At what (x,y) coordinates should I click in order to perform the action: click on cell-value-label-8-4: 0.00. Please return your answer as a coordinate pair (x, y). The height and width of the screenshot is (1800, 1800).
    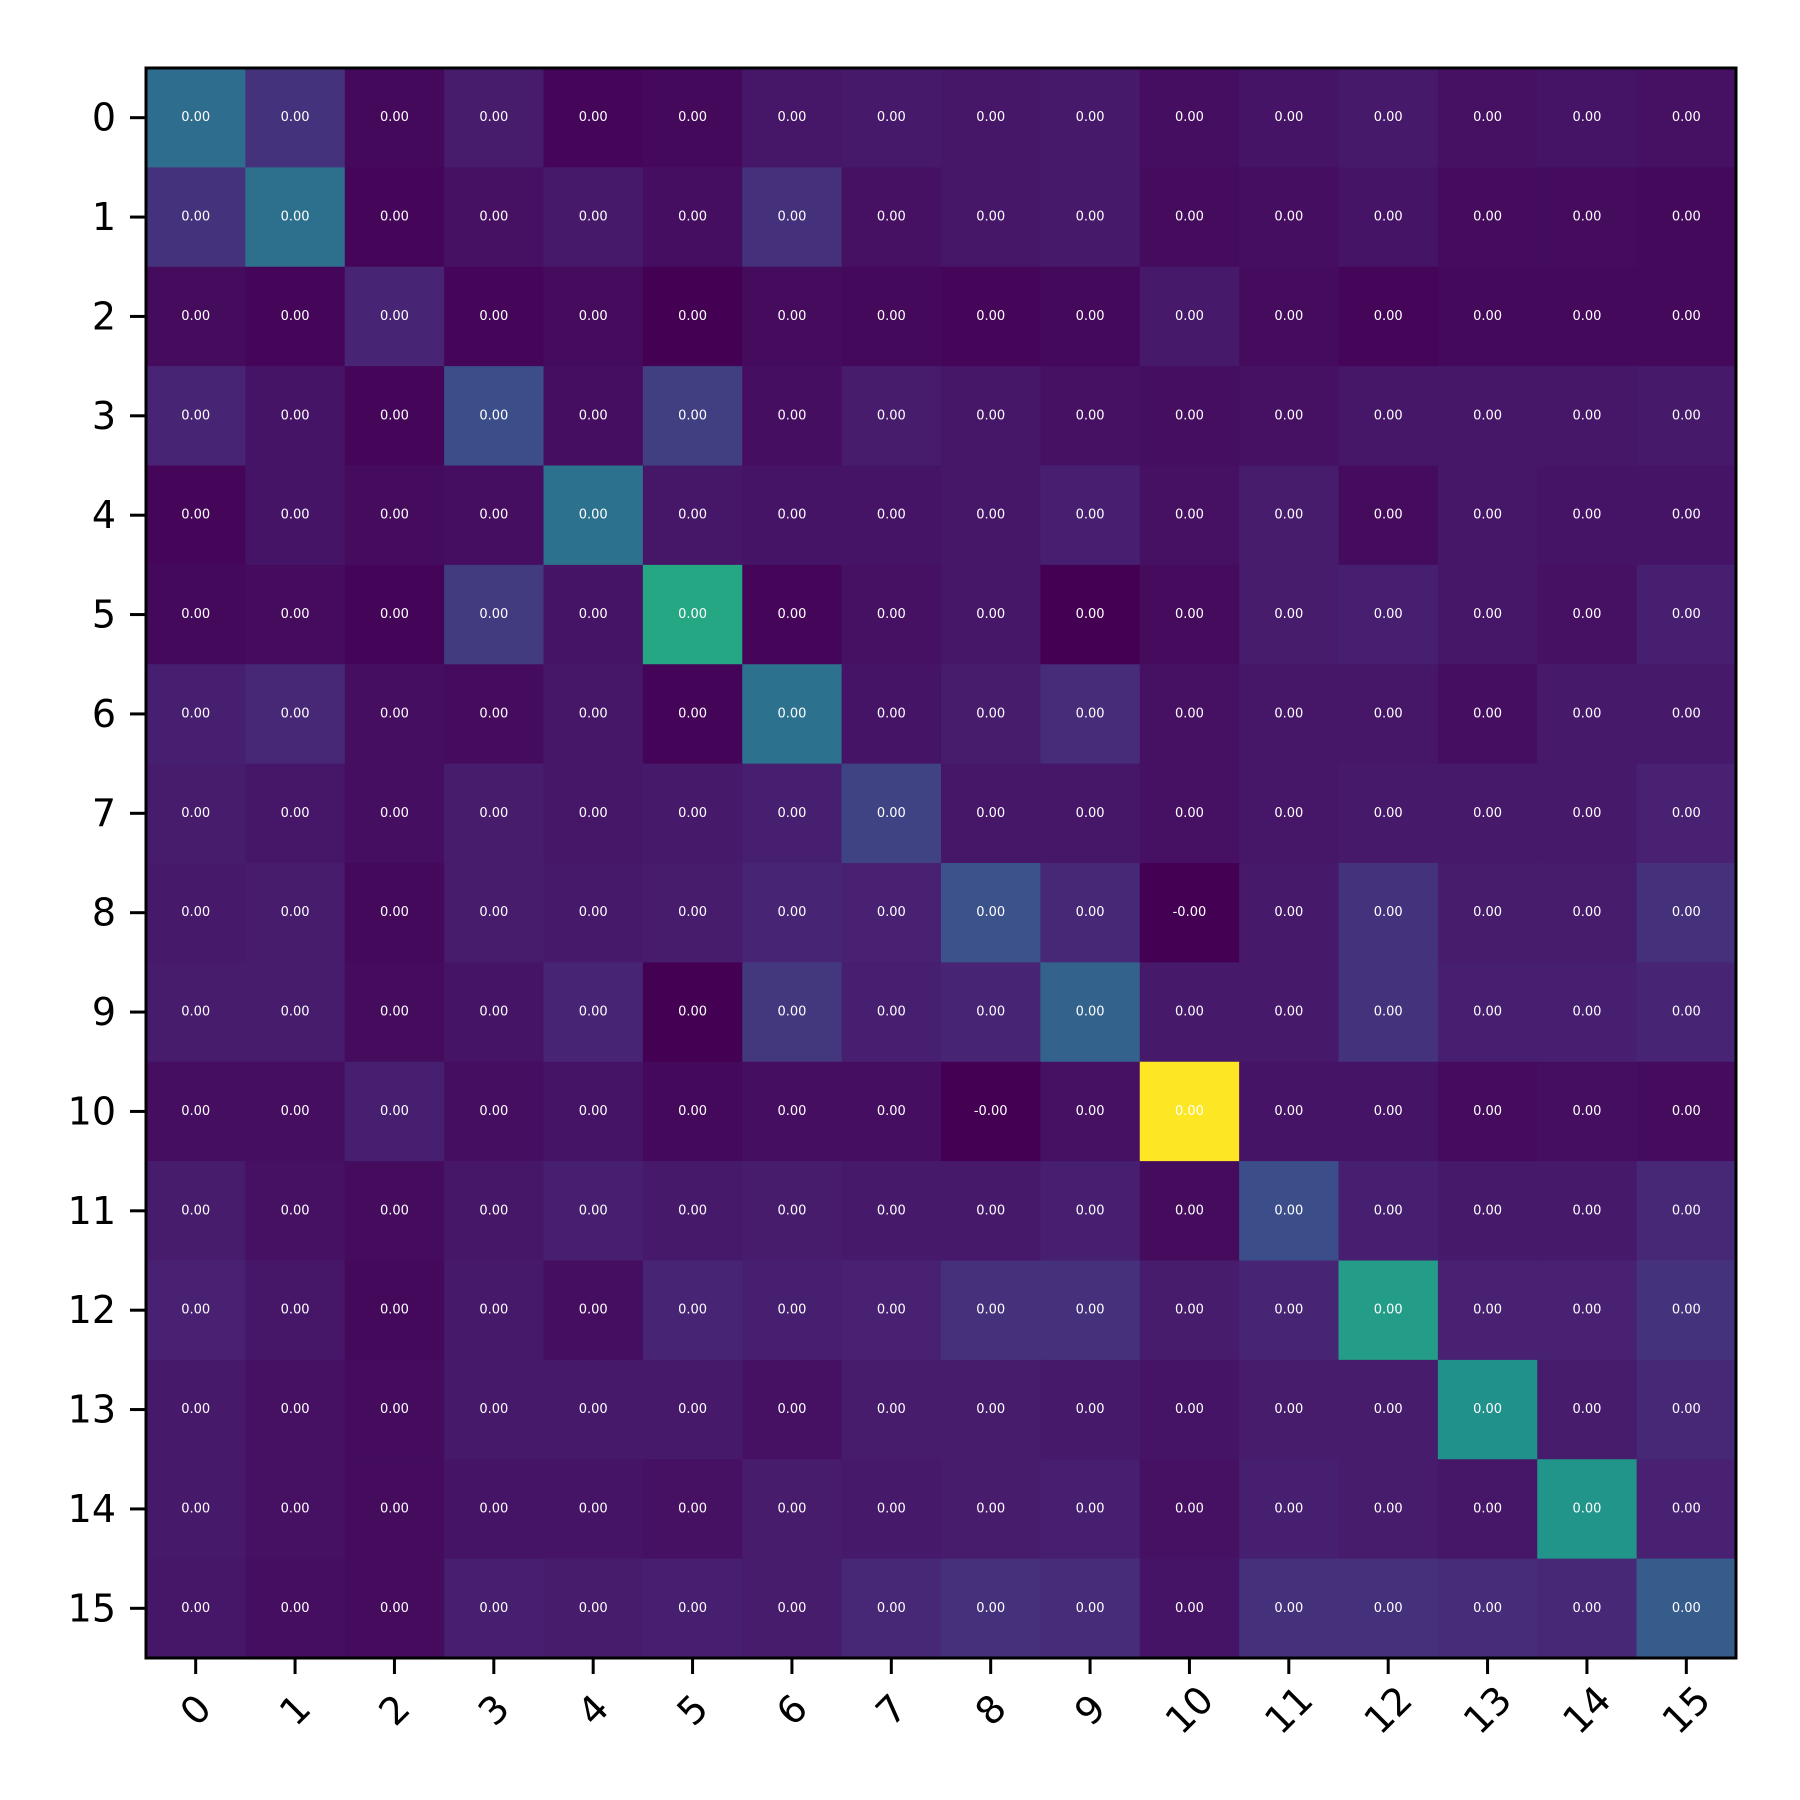
    Looking at the image, I should click on (593, 912).